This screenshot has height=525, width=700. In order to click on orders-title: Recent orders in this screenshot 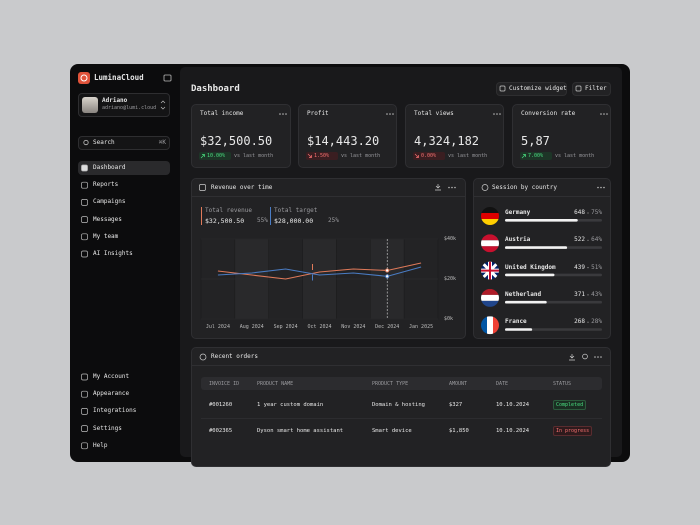, I will do `click(234, 356)`.